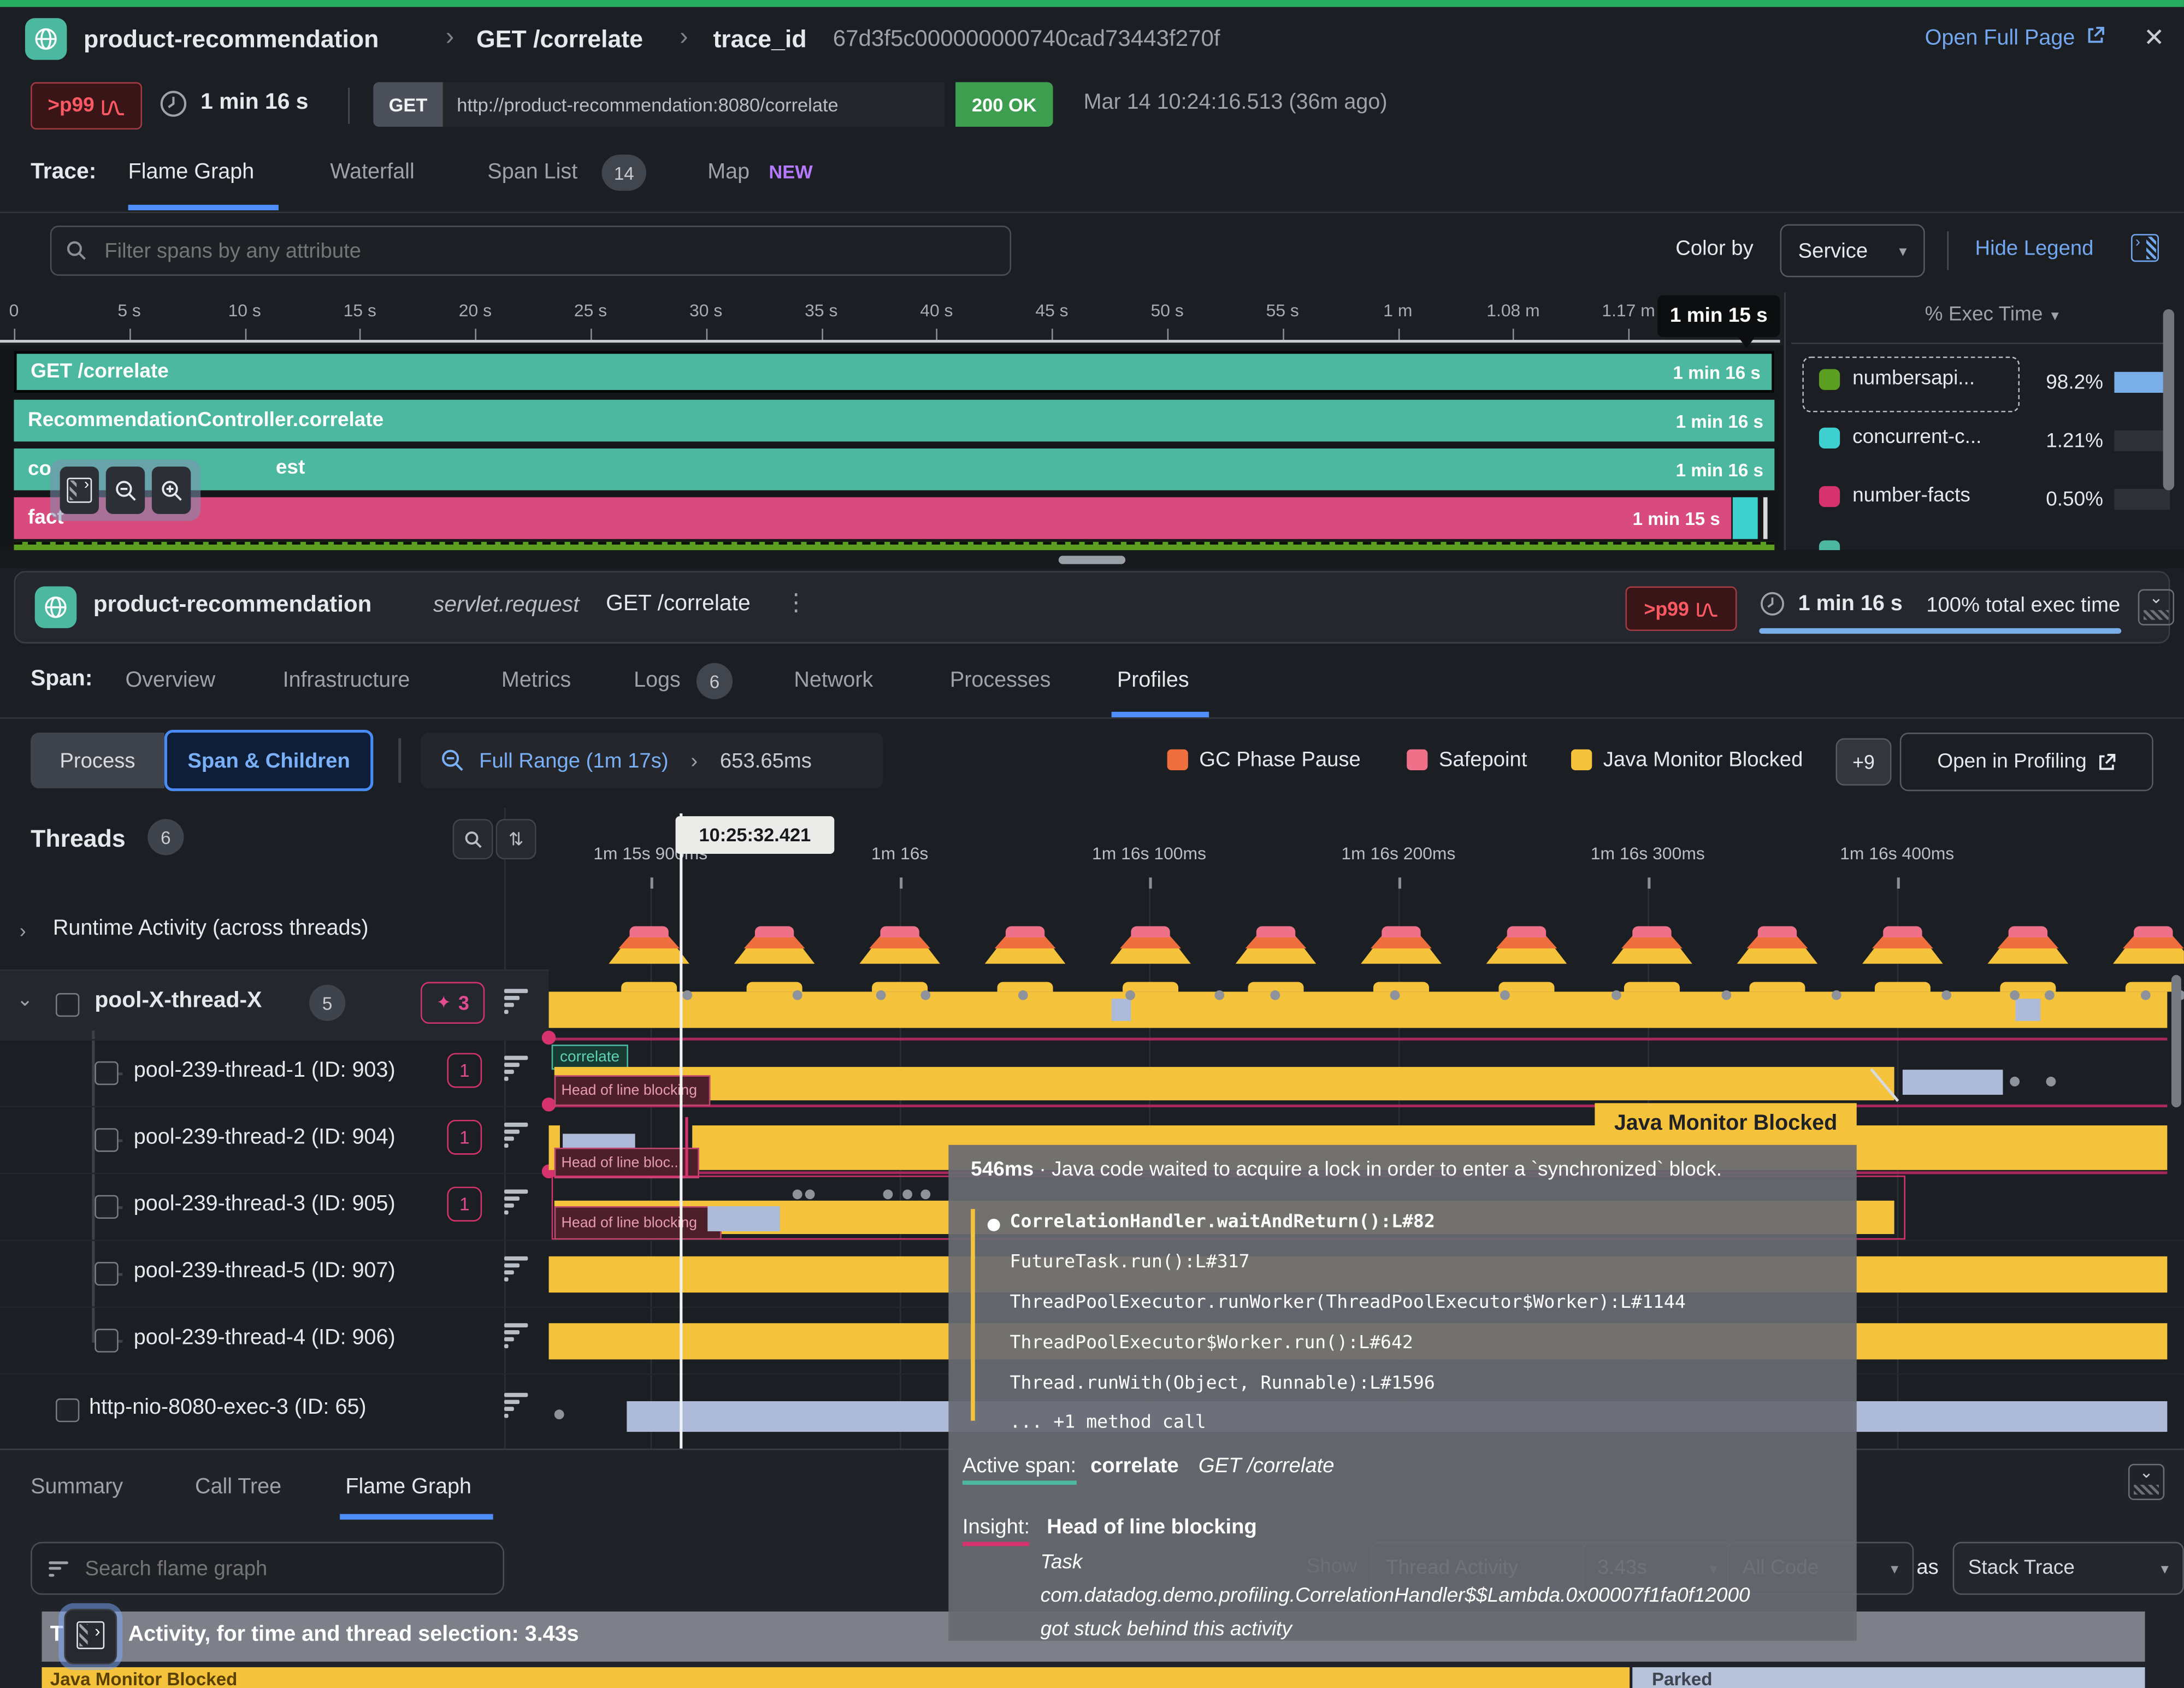  I want to click on filter-spans-input, so click(549, 250).